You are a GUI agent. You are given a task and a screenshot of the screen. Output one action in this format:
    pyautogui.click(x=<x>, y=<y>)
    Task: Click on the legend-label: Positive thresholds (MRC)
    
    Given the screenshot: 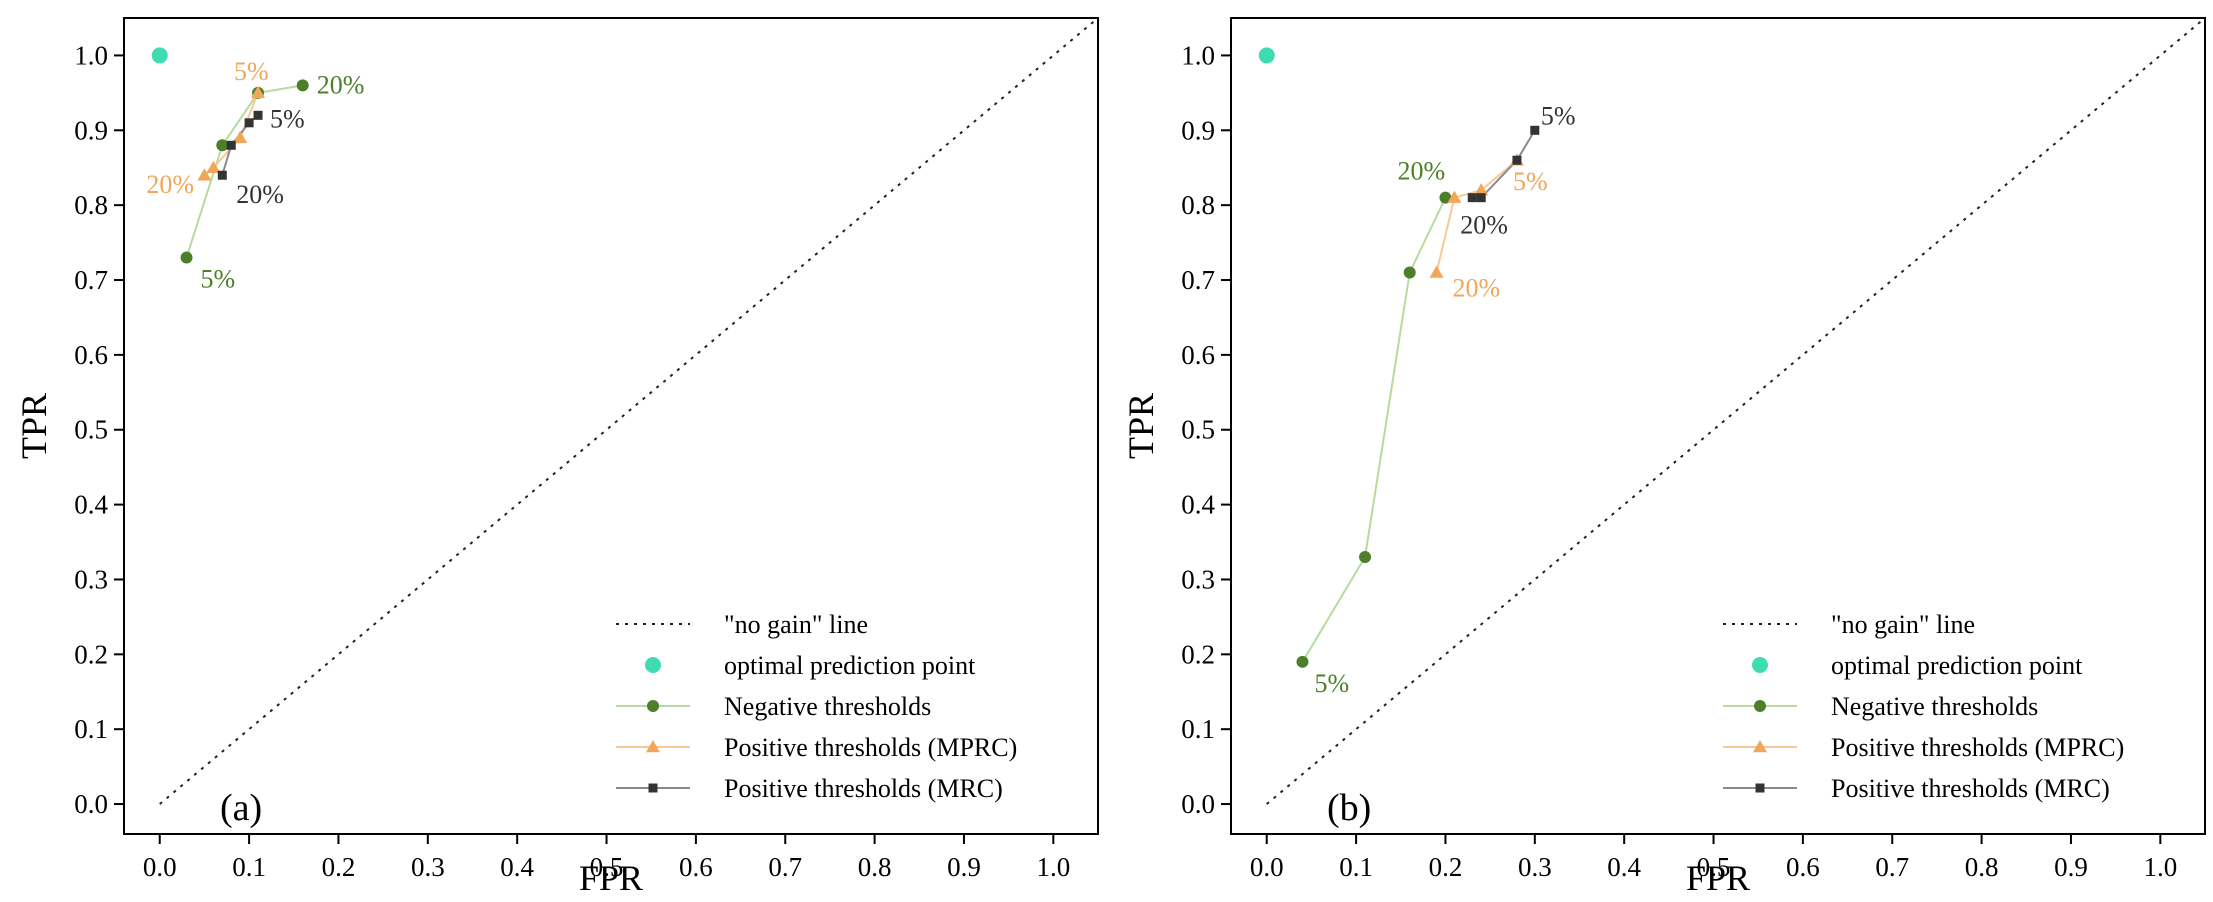 What is the action you would take?
    pyautogui.click(x=1970, y=788)
    